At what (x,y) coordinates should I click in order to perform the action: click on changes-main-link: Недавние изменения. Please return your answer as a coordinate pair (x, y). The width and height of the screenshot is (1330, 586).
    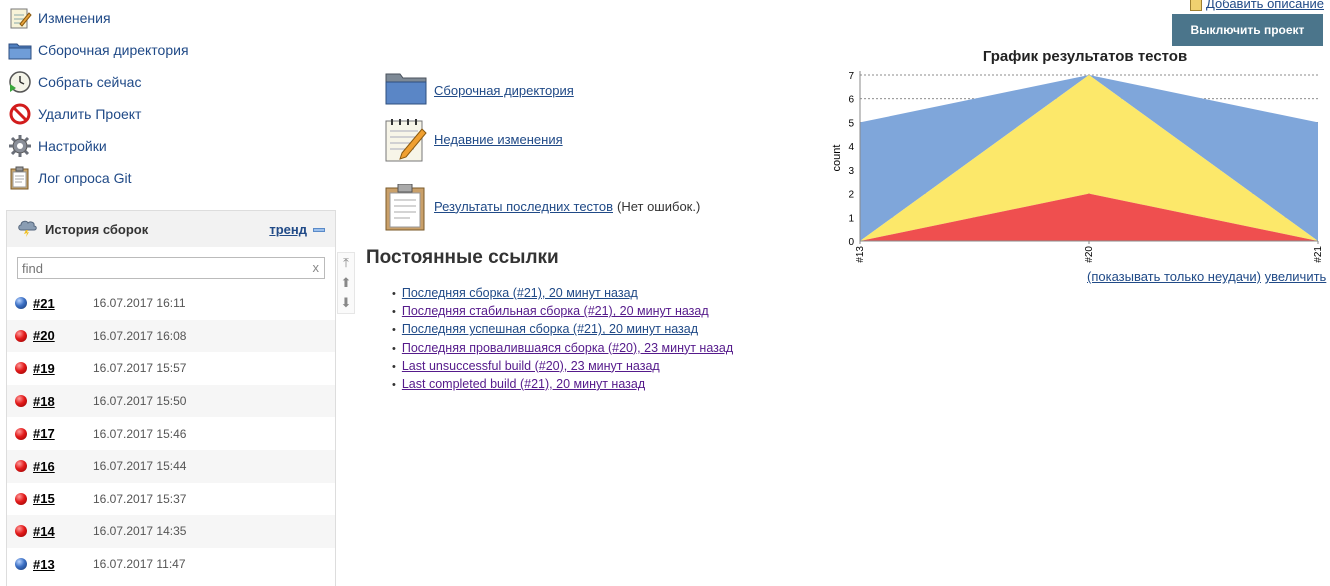
    Looking at the image, I should click on (473, 139).